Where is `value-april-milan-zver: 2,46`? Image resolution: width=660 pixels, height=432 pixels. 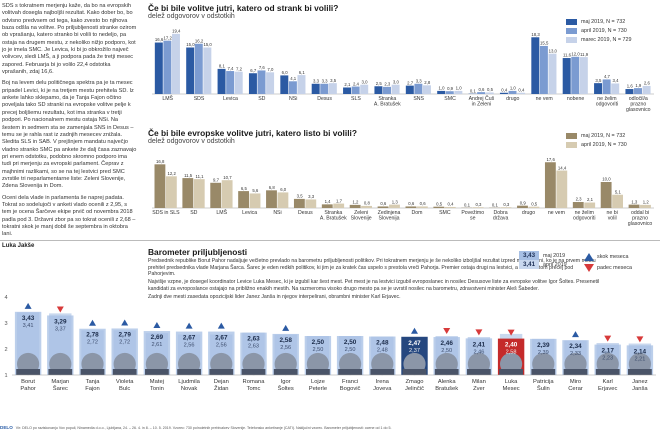
value-april-milan-zver: 2,46 is located at coordinates (478, 352).